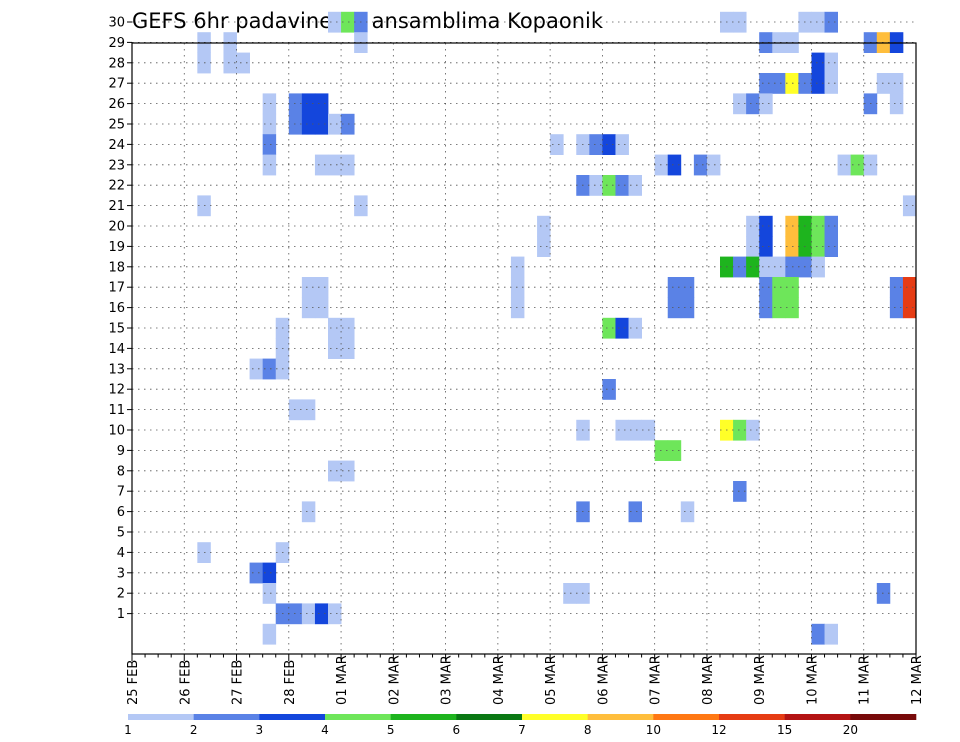  I want to click on x-tick-label: 11 MAR, so click(865, 680).